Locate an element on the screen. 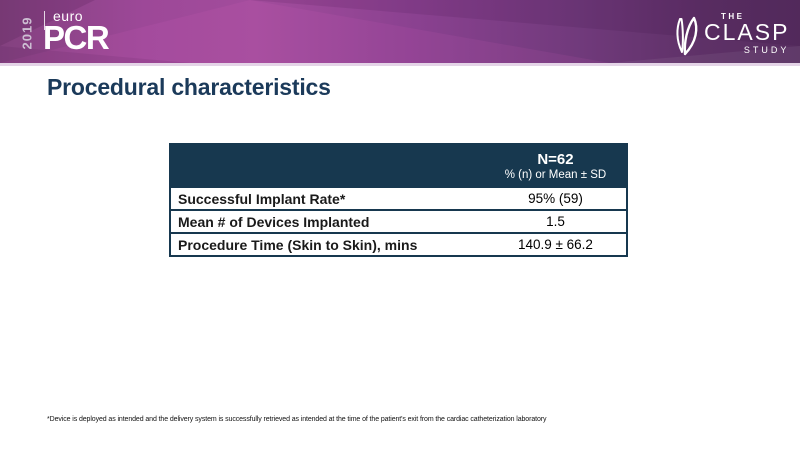 This screenshot has height=450, width=800. page-title: Procedural characteristics is located at coordinates (189, 87).